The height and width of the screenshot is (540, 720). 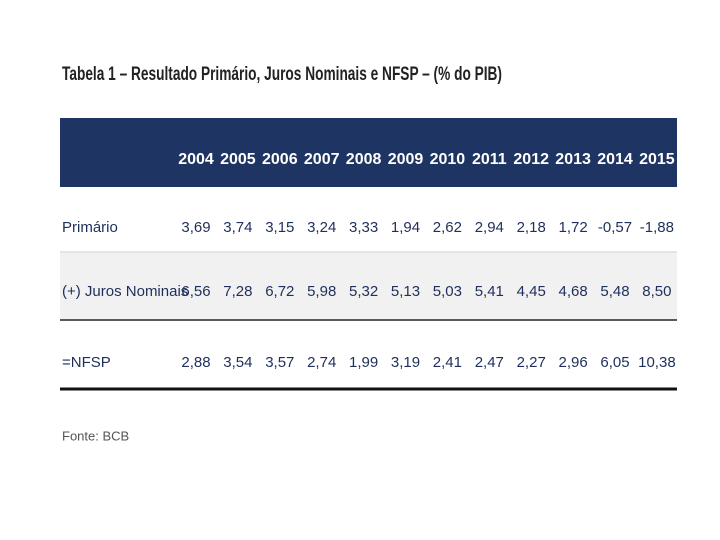 I want to click on table-cell: 1,94, so click(x=405, y=227).